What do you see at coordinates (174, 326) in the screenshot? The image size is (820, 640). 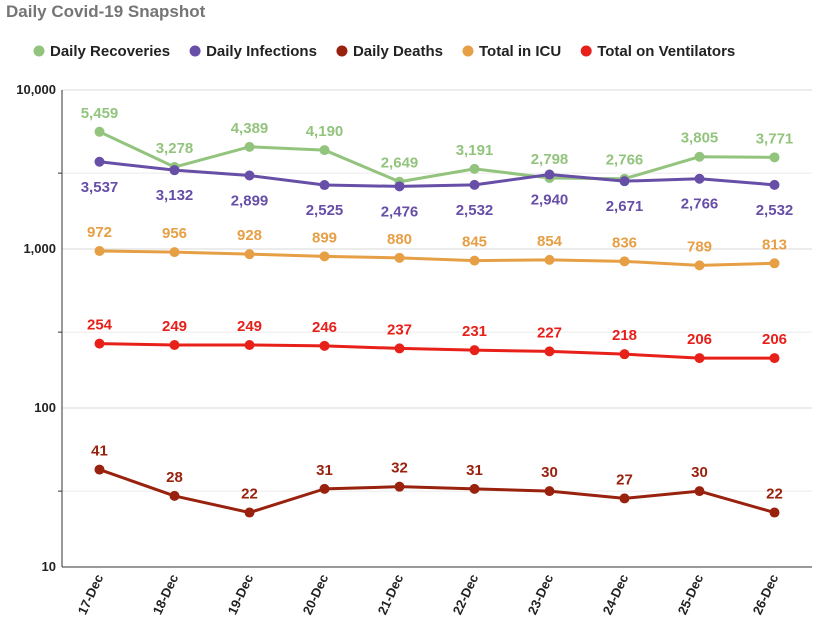 I see `data-label: 249` at bounding box center [174, 326].